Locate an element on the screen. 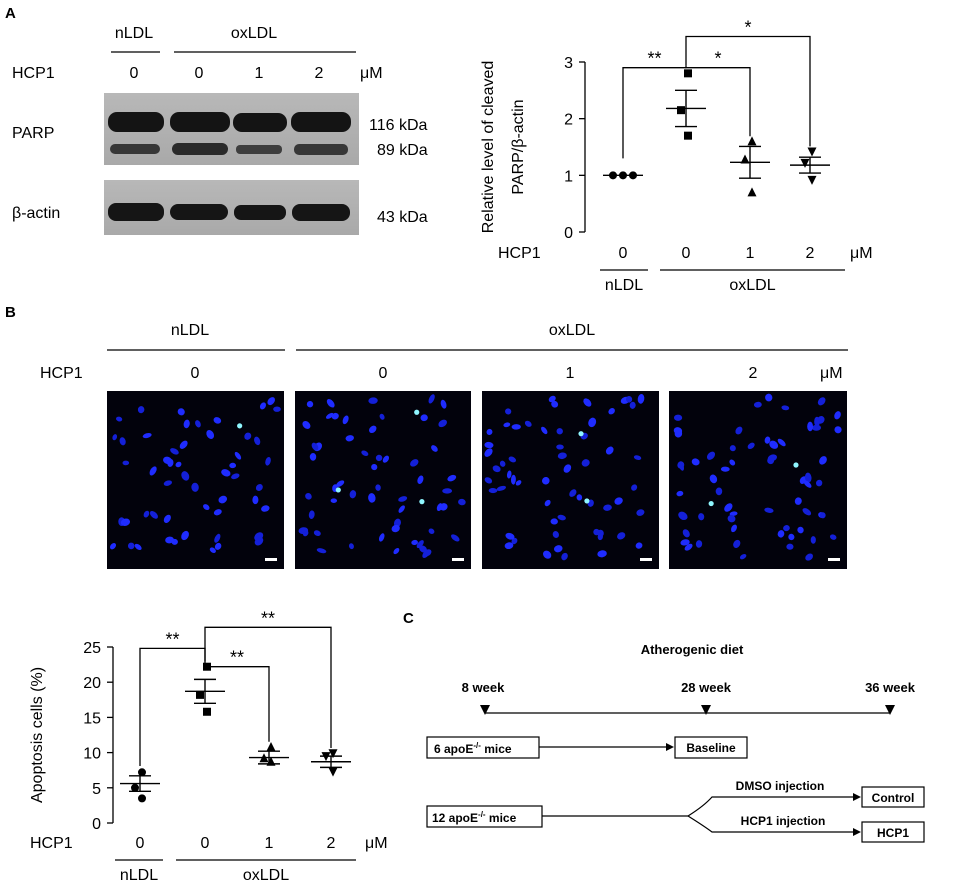 The height and width of the screenshot is (880, 957). control-label: Control is located at coordinates (893, 798).